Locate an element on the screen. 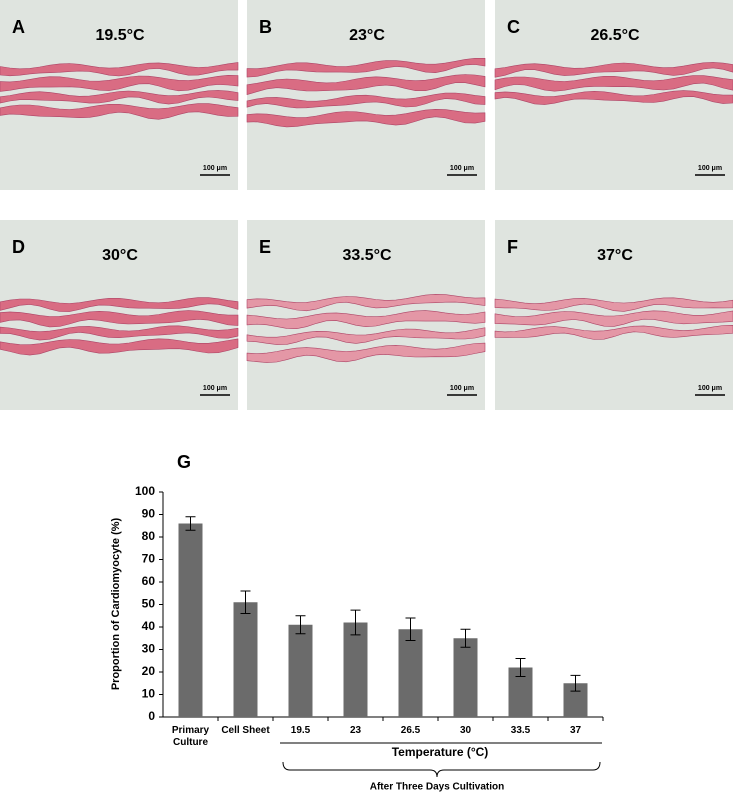 This screenshot has height=793, width=733. y-tick-label: 10 is located at coordinates (149, 694).